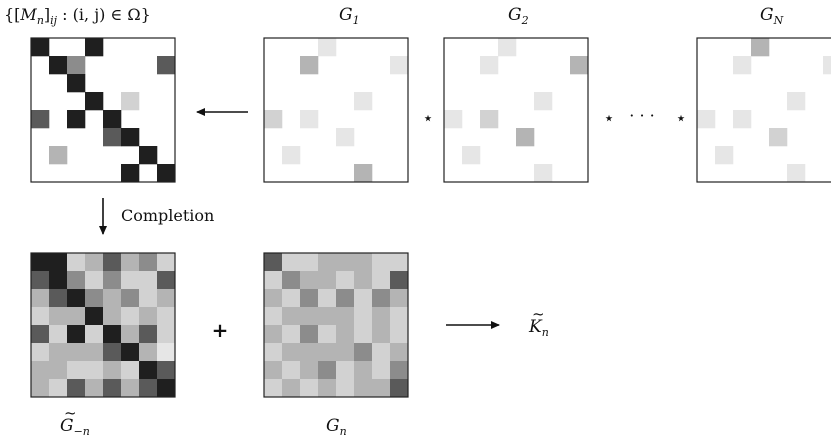 The height and width of the screenshot is (441, 831). What do you see at coordinates (349, 16) in the screenshot?
I see `g1-label: G1` at bounding box center [349, 16].